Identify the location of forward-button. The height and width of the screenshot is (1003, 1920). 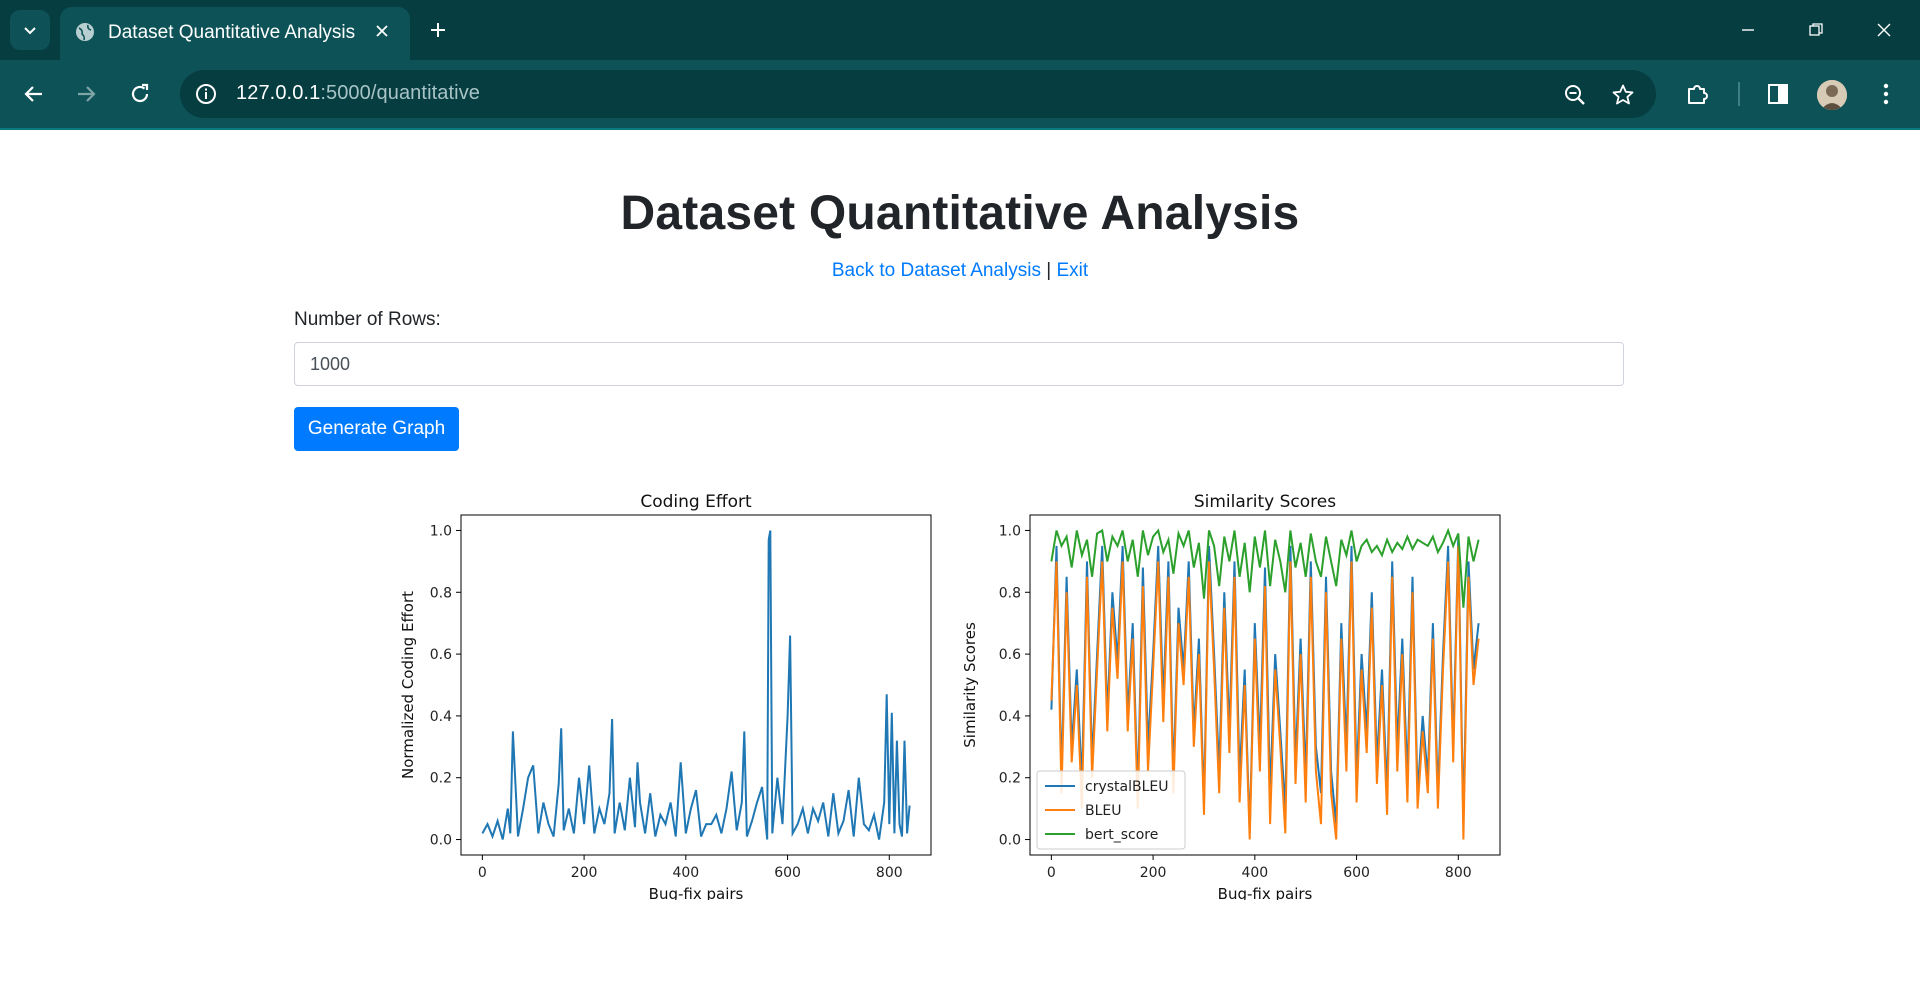
(86, 94).